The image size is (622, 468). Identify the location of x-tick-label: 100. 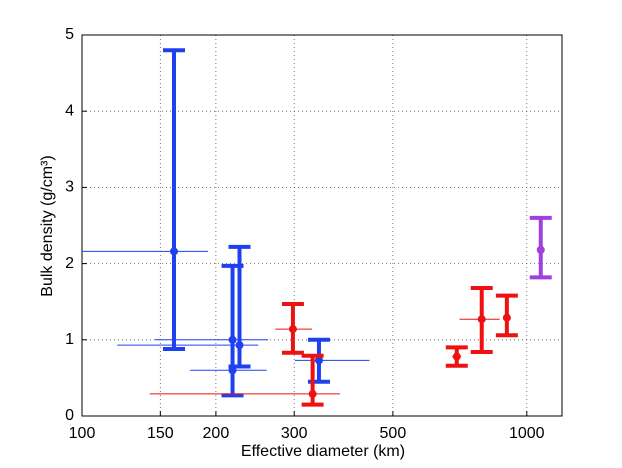
(82, 433).